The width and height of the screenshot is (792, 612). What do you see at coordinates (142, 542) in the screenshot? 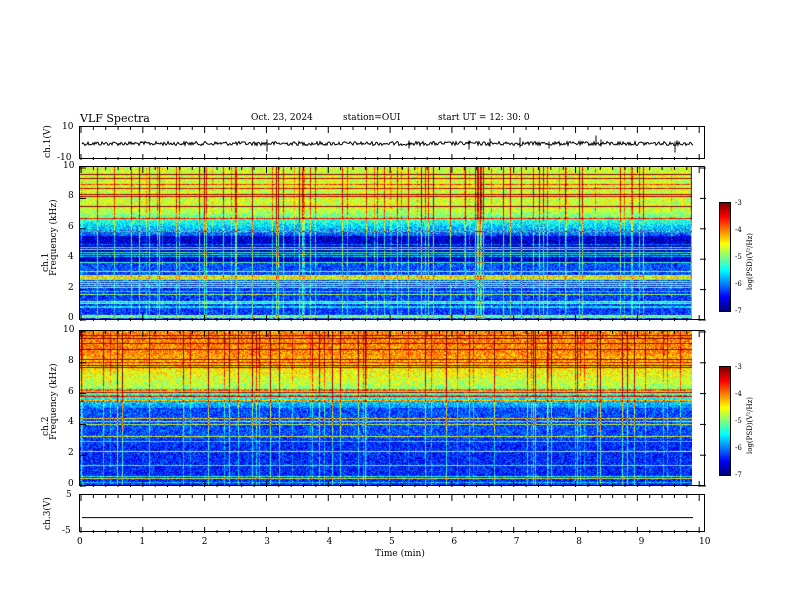
I see `x-tick-label: 1` at bounding box center [142, 542].